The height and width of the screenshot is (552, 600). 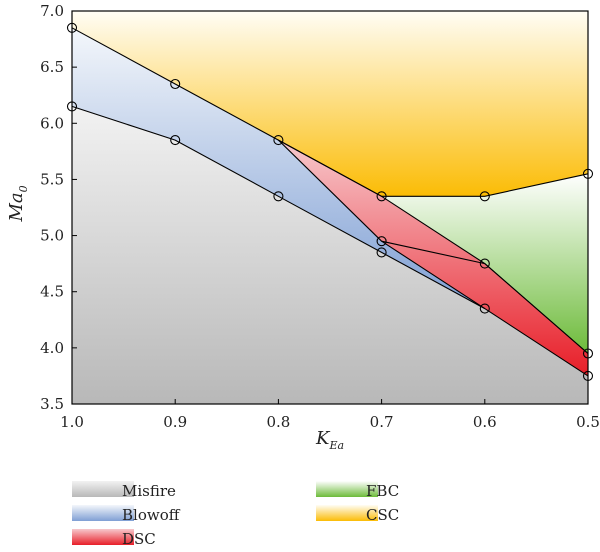 I want to click on y-tick-label: 6.5, so click(x=52, y=67).